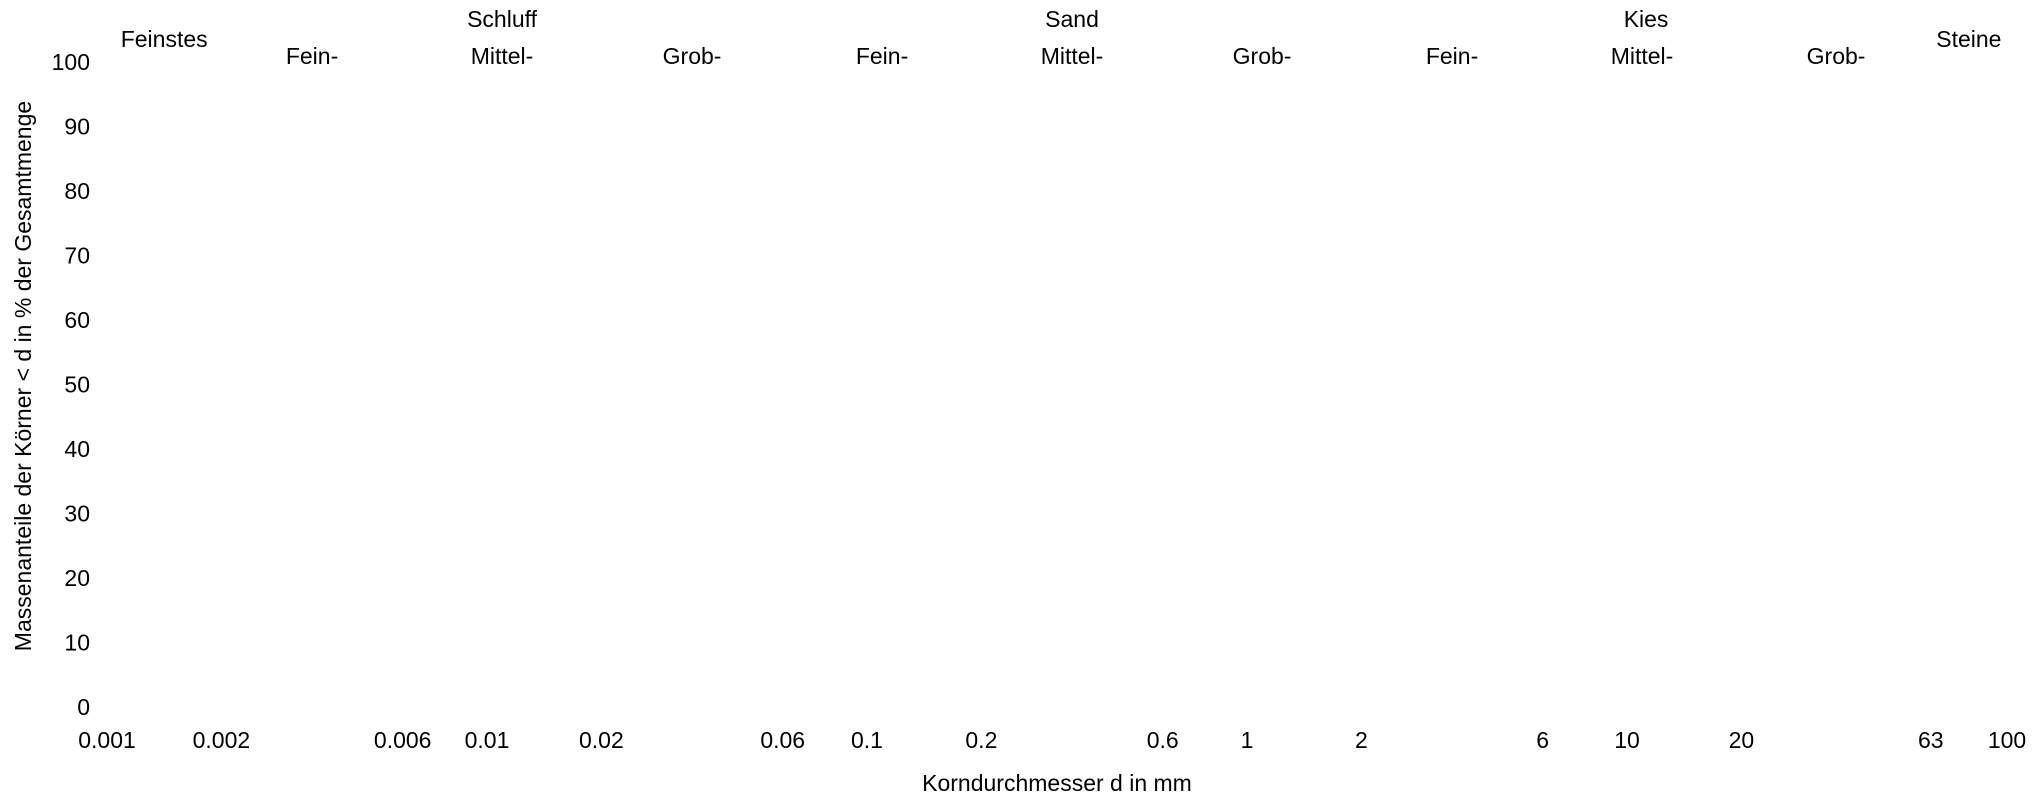 The image size is (2040, 797). I want to click on x-tick-label: 0.001, so click(107, 740).